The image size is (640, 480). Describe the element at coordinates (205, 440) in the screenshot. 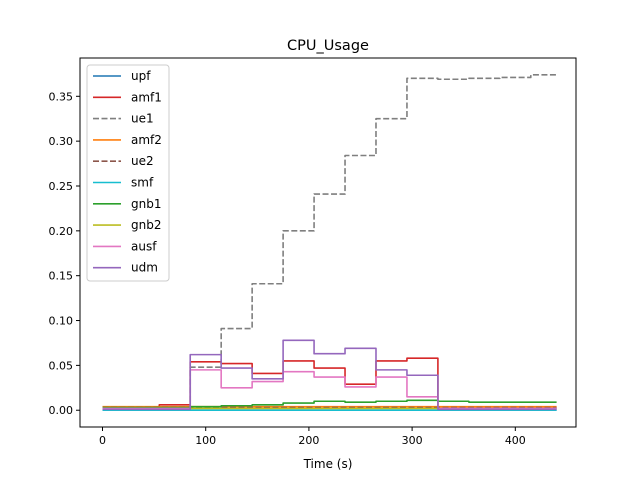

I see `x-tick-label: 100` at that location.